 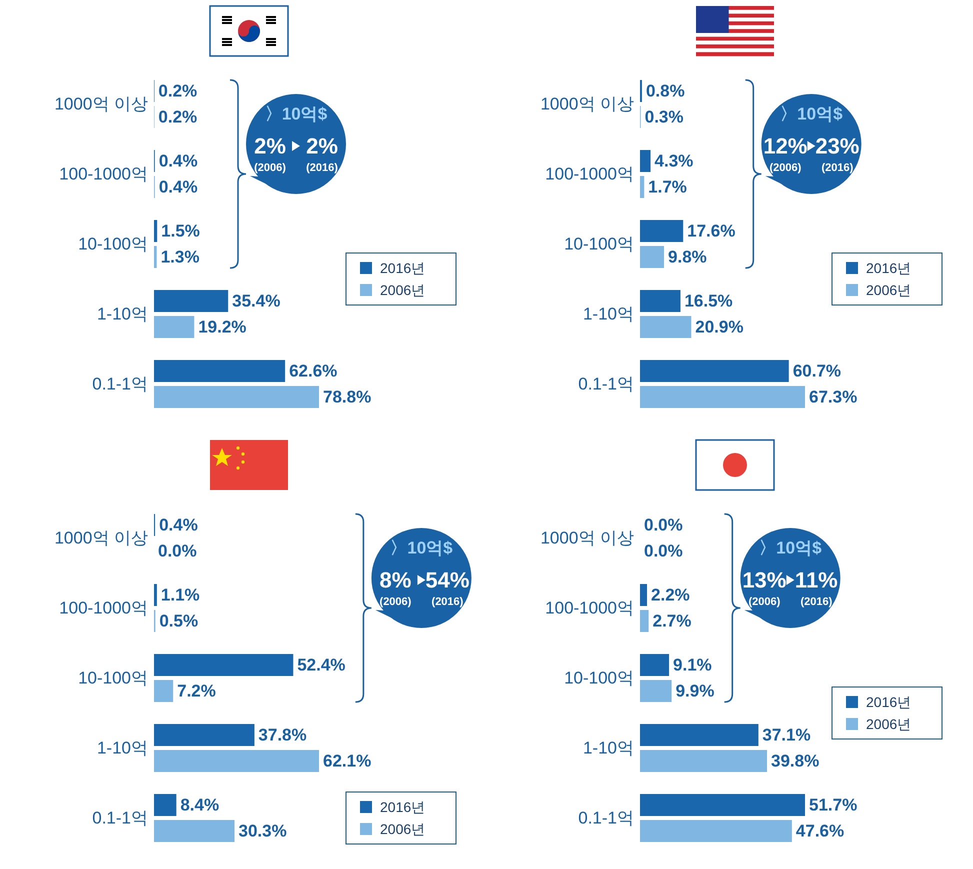 What do you see at coordinates (670, 595) in the screenshot?
I see `data-label: 2.2%` at bounding box center [670, 595].